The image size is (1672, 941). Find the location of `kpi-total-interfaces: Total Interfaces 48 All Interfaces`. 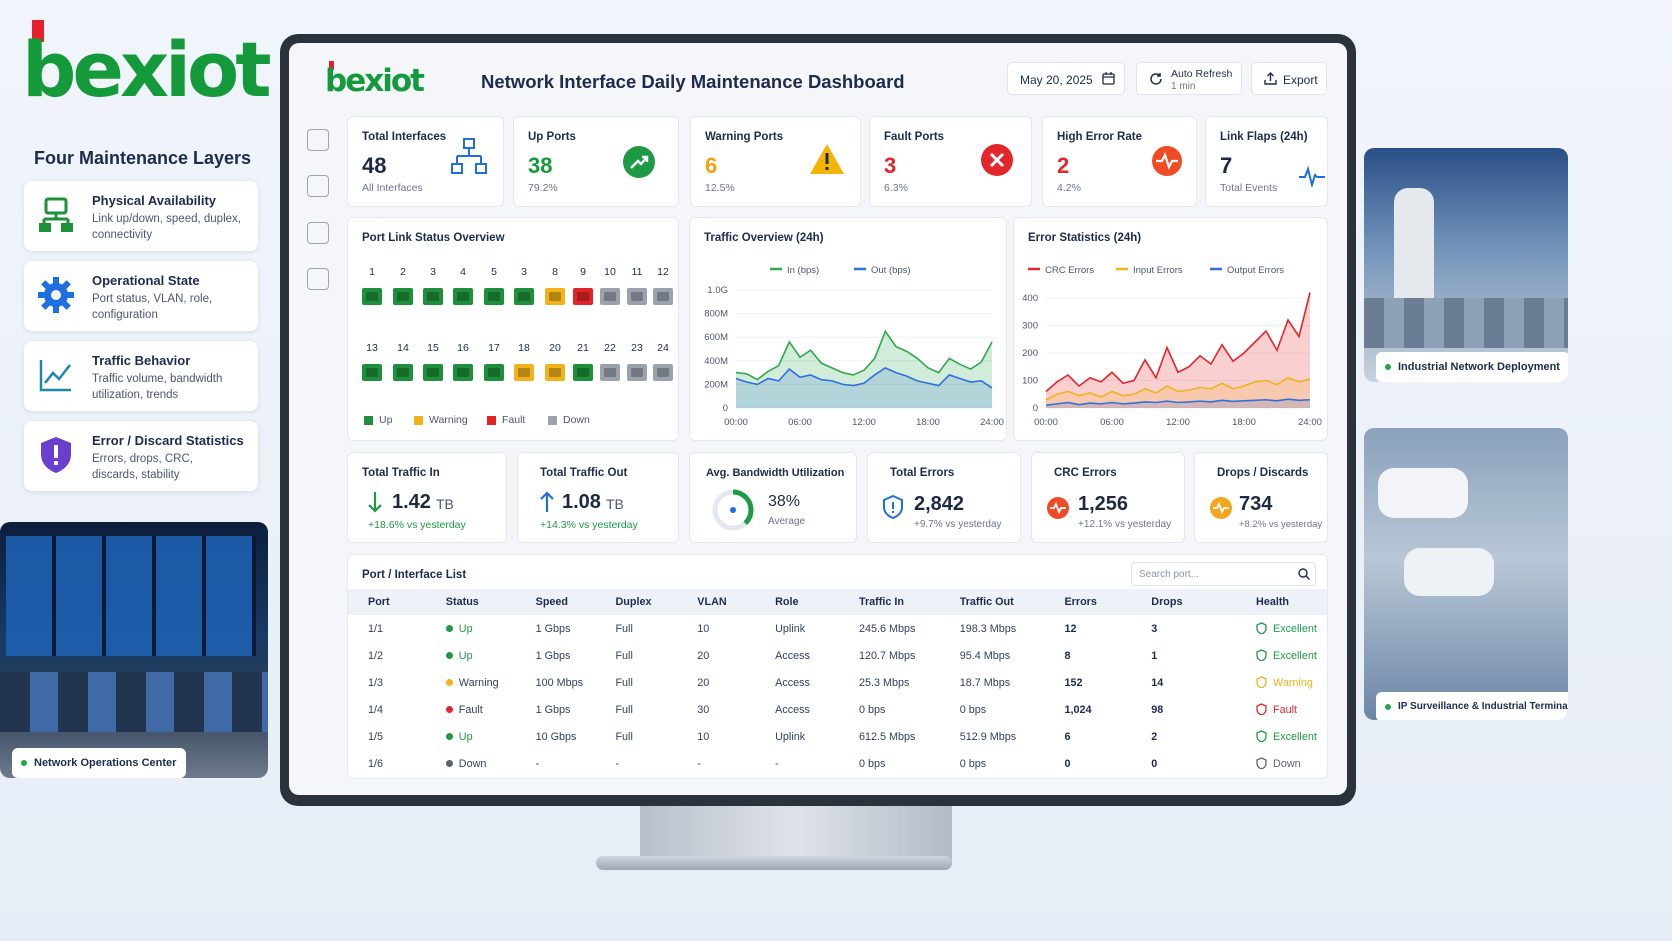

kpi-total-interfaces: Total Interfaces 48 All Interfaces is located at coordinates (425, 161).